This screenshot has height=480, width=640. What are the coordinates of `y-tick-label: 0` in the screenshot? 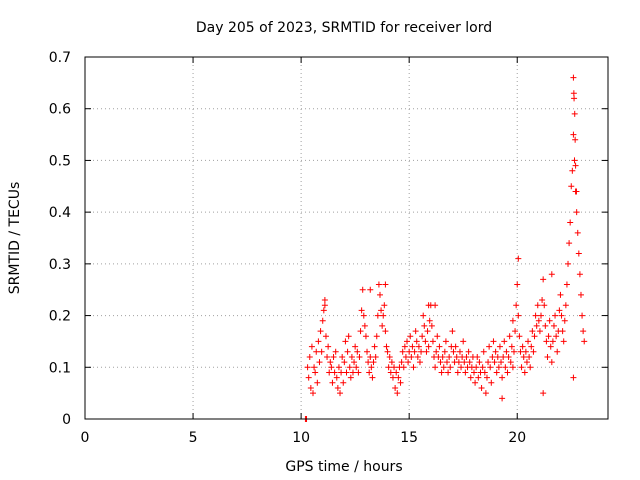 It's located at (66, 420).